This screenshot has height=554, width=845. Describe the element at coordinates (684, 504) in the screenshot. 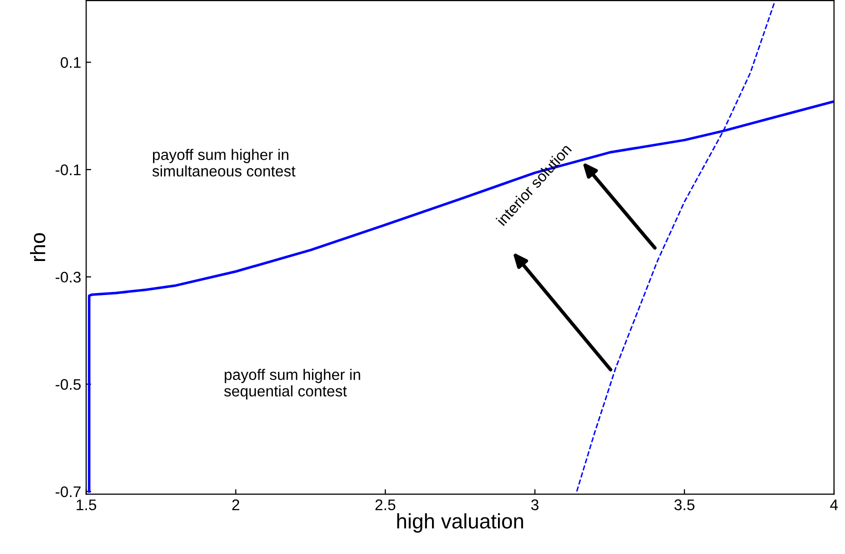

I see `x-tick-label: 3.5` at that location.